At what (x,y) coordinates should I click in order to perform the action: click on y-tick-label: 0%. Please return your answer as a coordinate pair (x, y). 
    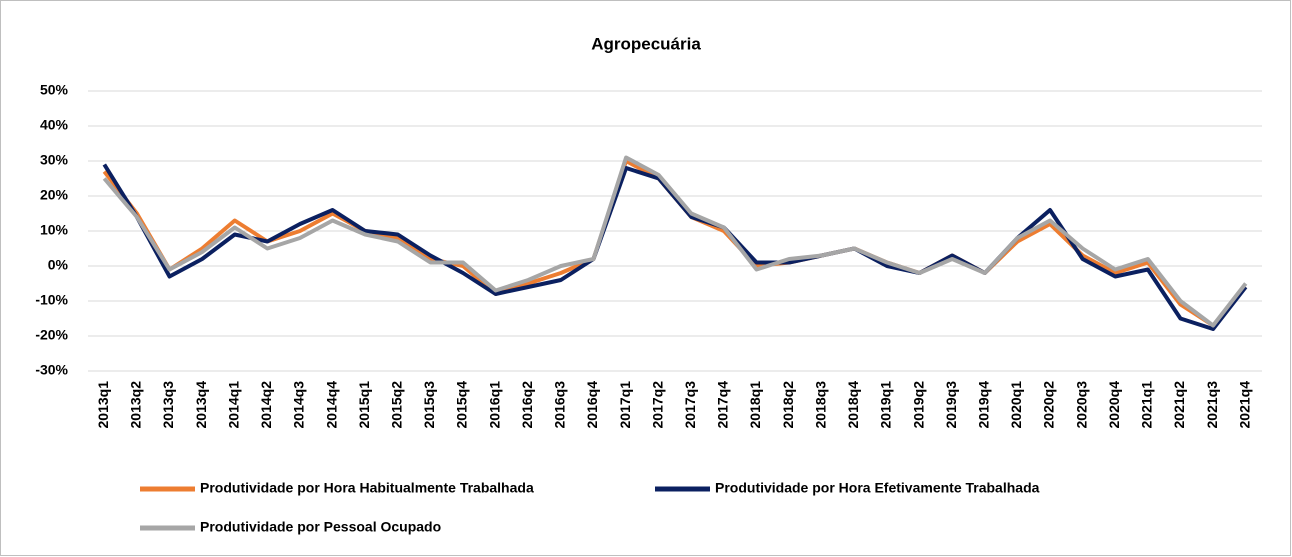
    Looking at the image, I should click on (58, 265).